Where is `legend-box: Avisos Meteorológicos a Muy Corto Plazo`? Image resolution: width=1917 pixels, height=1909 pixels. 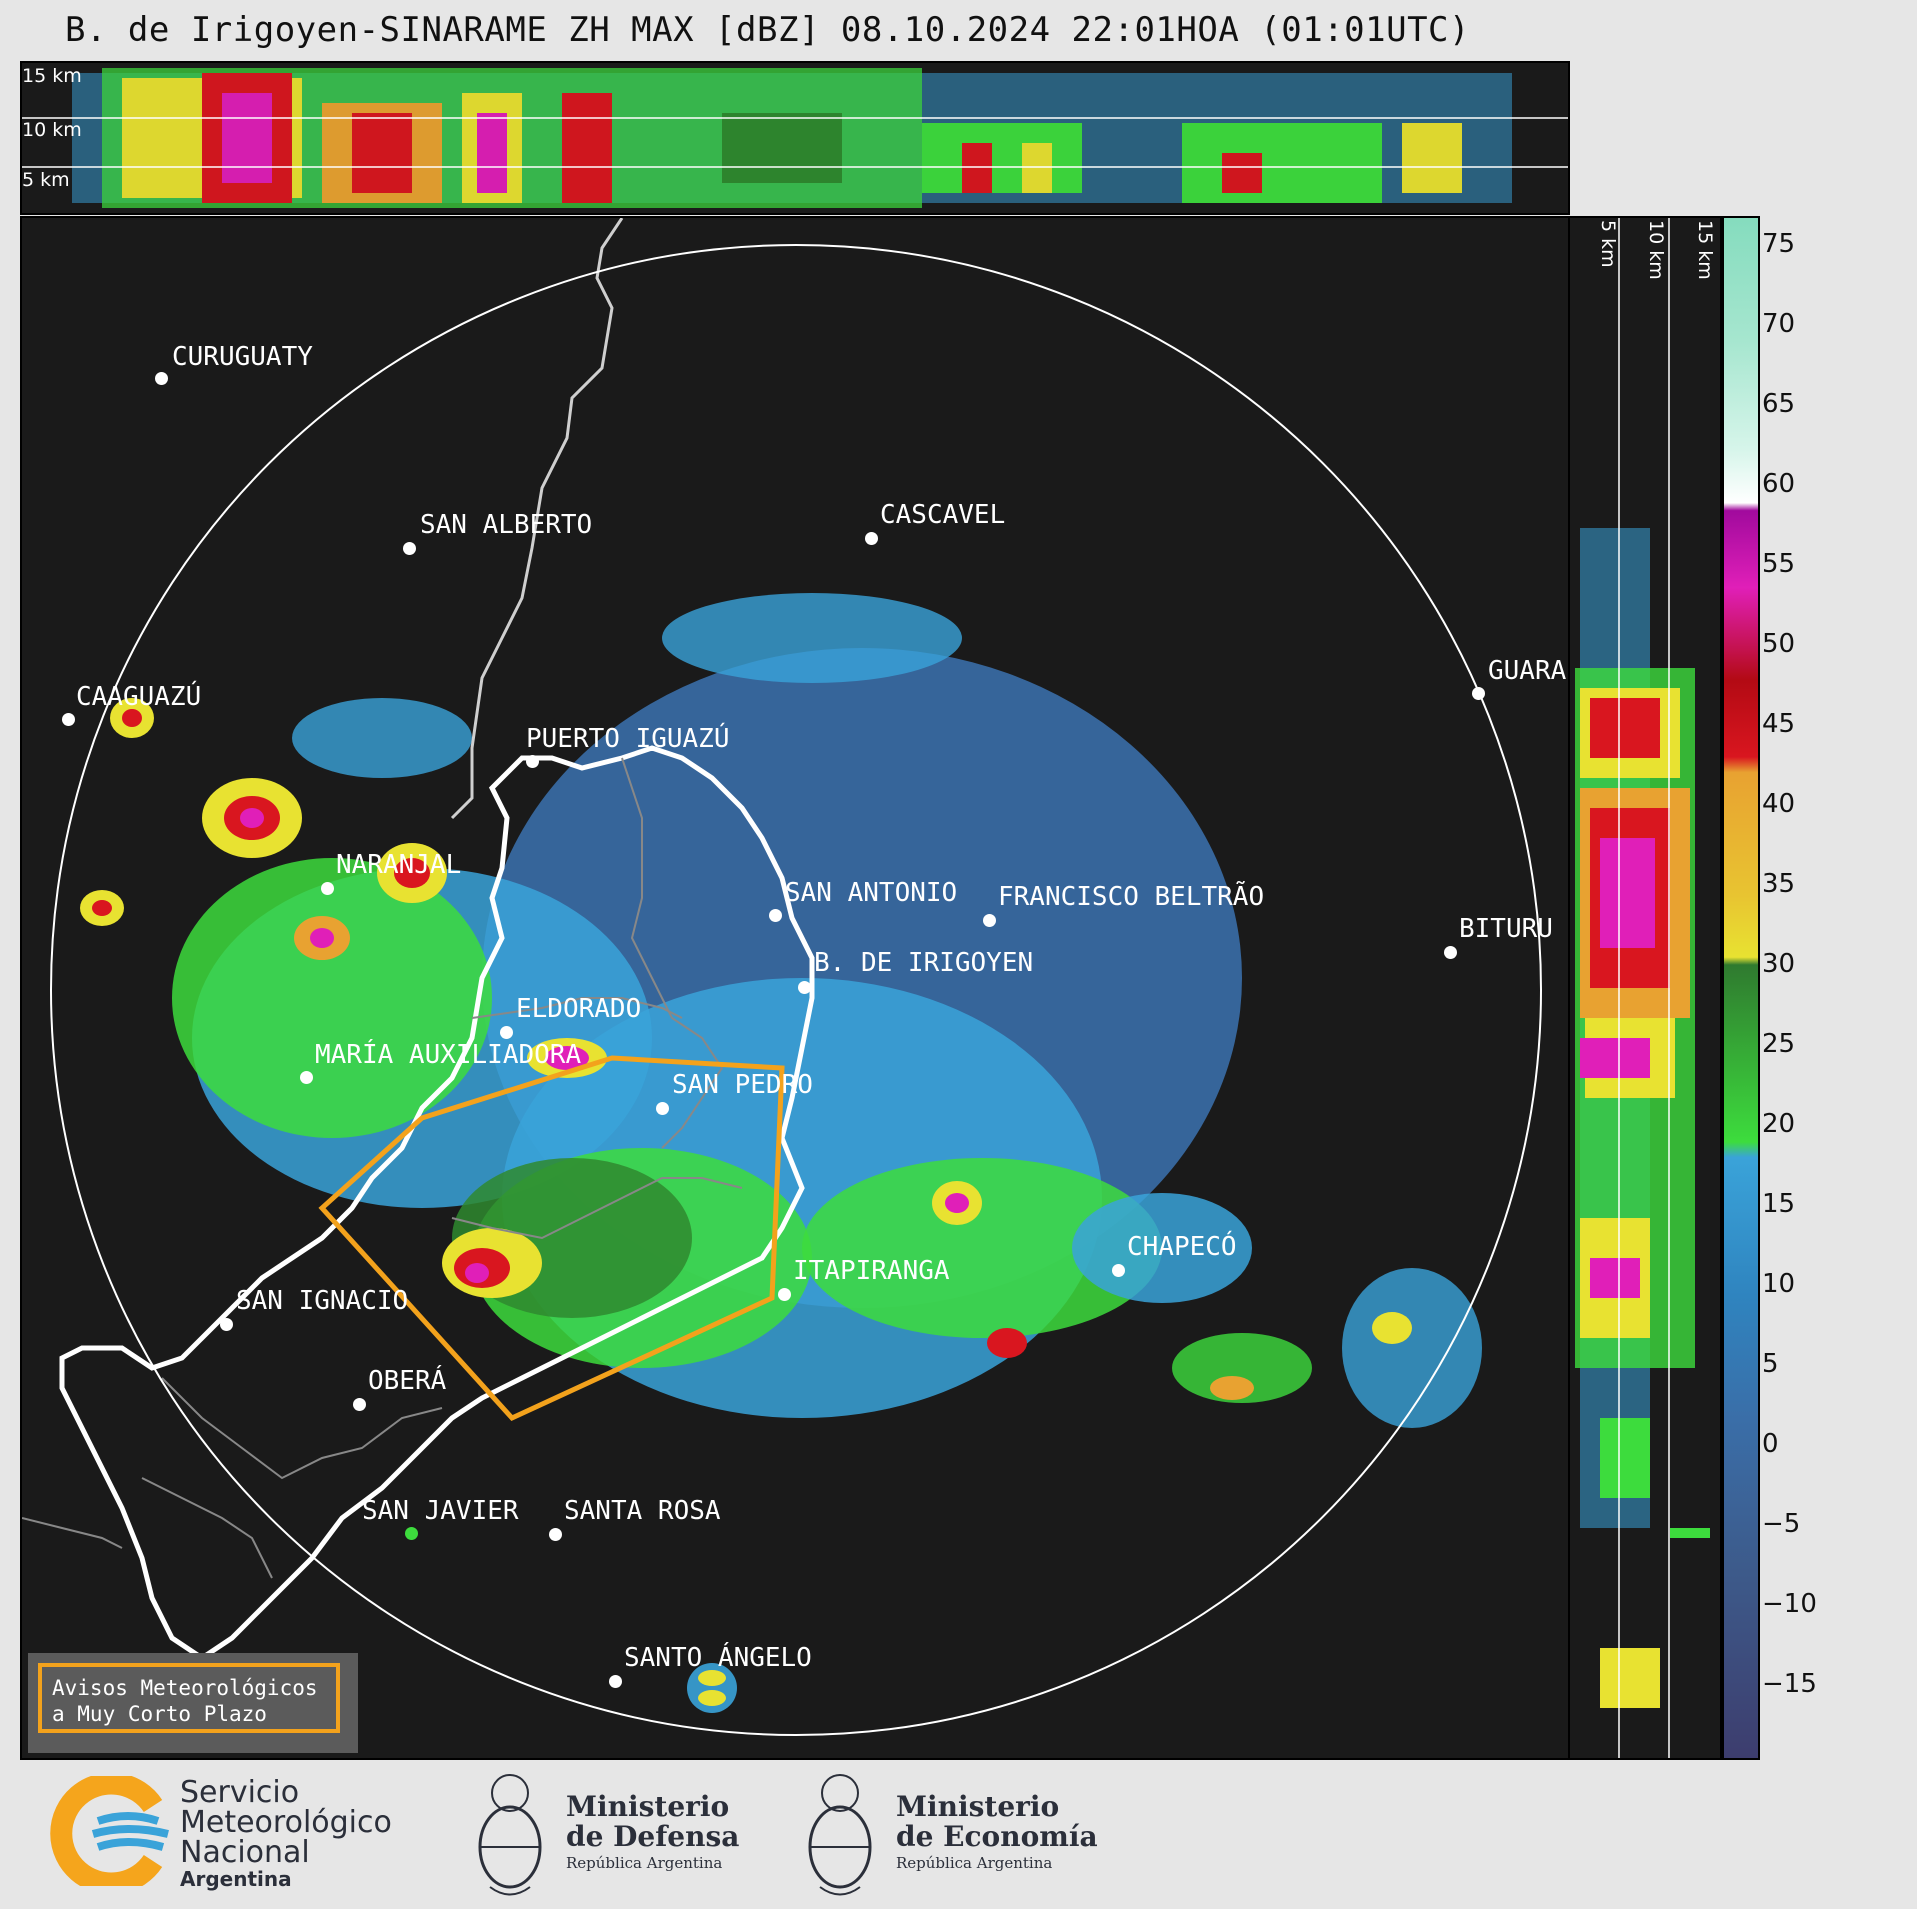 legend-box: Avisos Meteorológicos a Muy Corto Plazo is located at coordinates (193, 1703).